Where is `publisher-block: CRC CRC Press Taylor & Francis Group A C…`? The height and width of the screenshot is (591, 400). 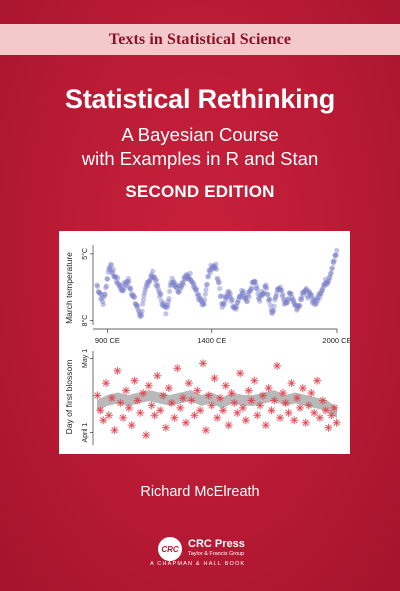
publisher-block: CRC CRC Press Taylor & Francis Group A C… is located at coordinates (212, 553).